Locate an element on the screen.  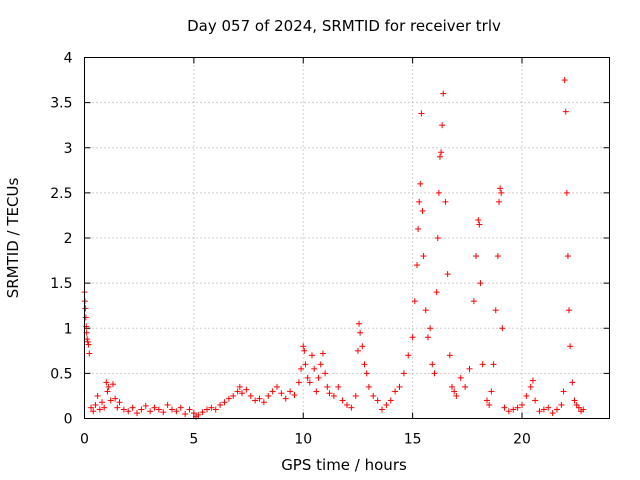
x-tick-label: 0 is located at coordinates (84, 440).